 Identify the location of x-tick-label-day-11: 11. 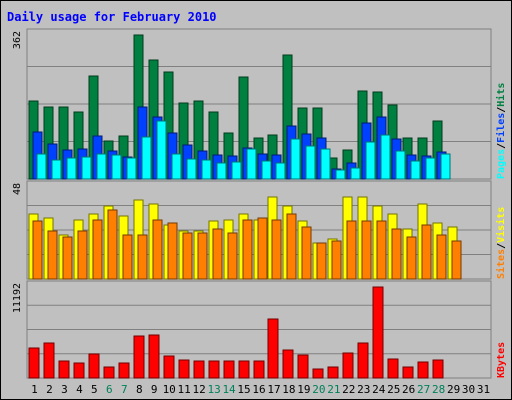
(184, 389).